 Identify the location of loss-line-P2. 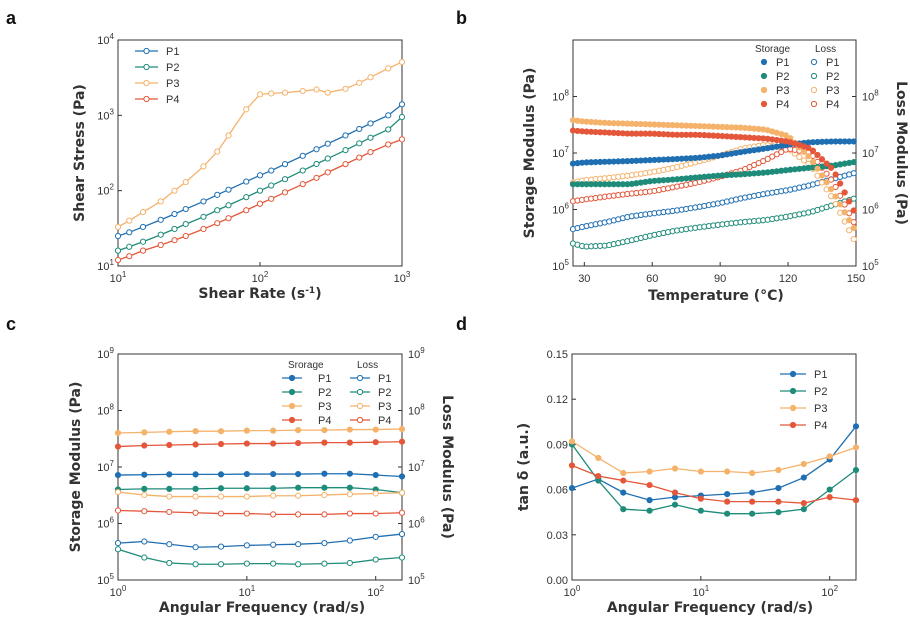
(260, 556).